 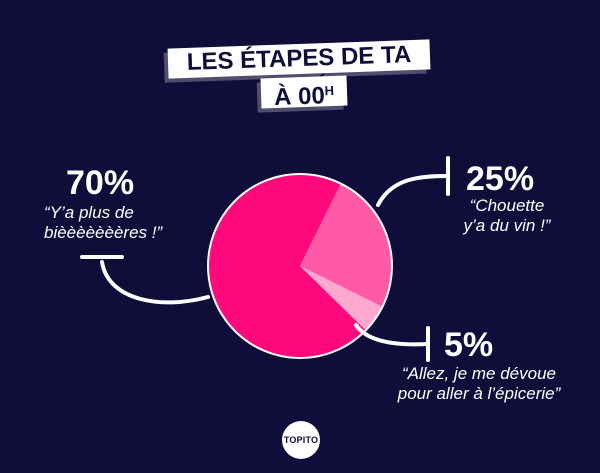 What do you see at coordinates (469, 345) in the screenshot?
I see `label-5-percent: 5%` at bounding box center [469, 345].